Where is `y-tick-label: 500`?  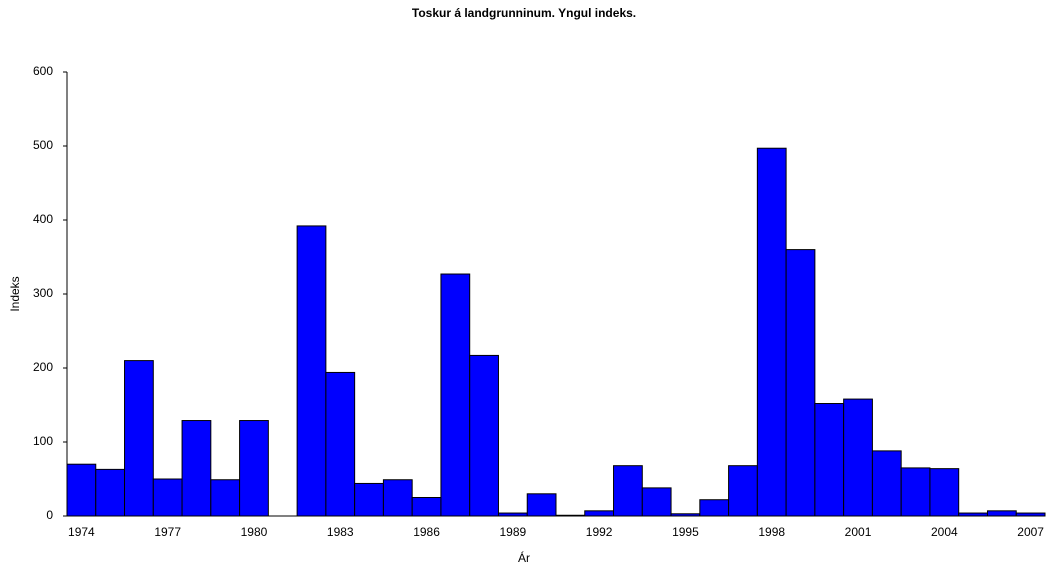
y-tick-label: 500 is located at coordinates (43, 145).